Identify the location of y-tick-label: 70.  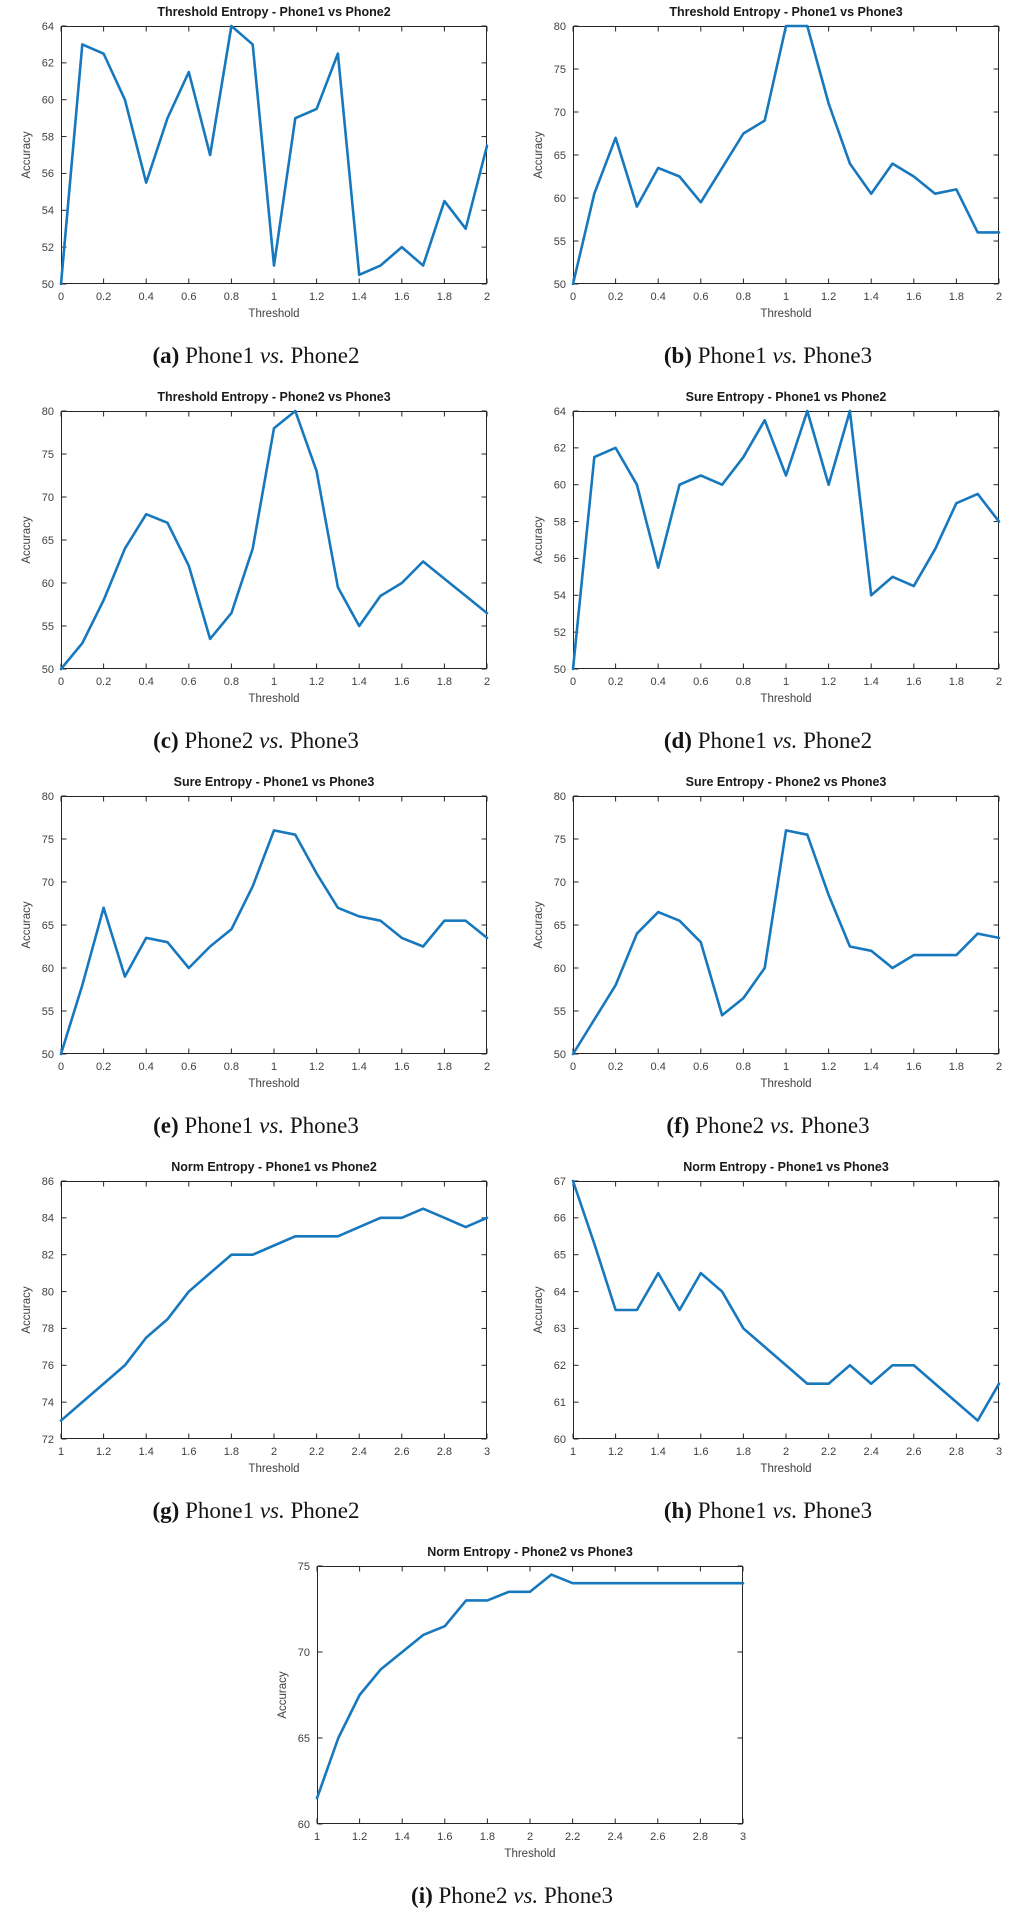
(304, 1653).